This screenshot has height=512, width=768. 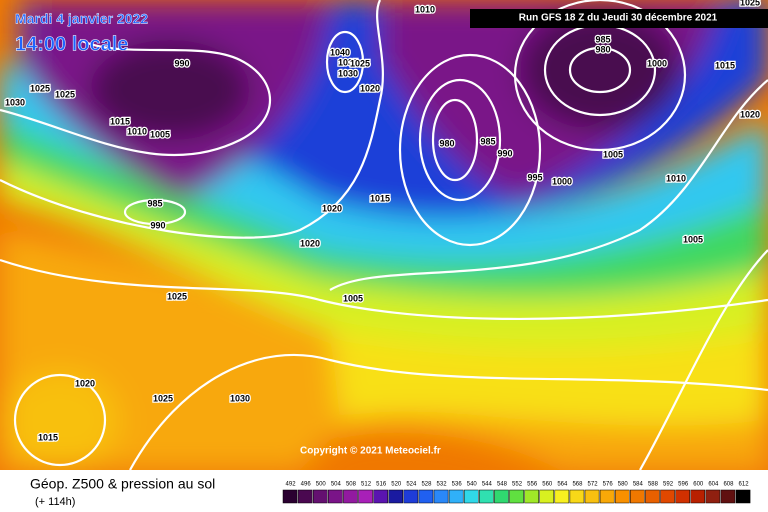 What do you see at coordinates (366, 485) in the screenshot?
I see `scale-label: 512` at bounding box center [366, 485].